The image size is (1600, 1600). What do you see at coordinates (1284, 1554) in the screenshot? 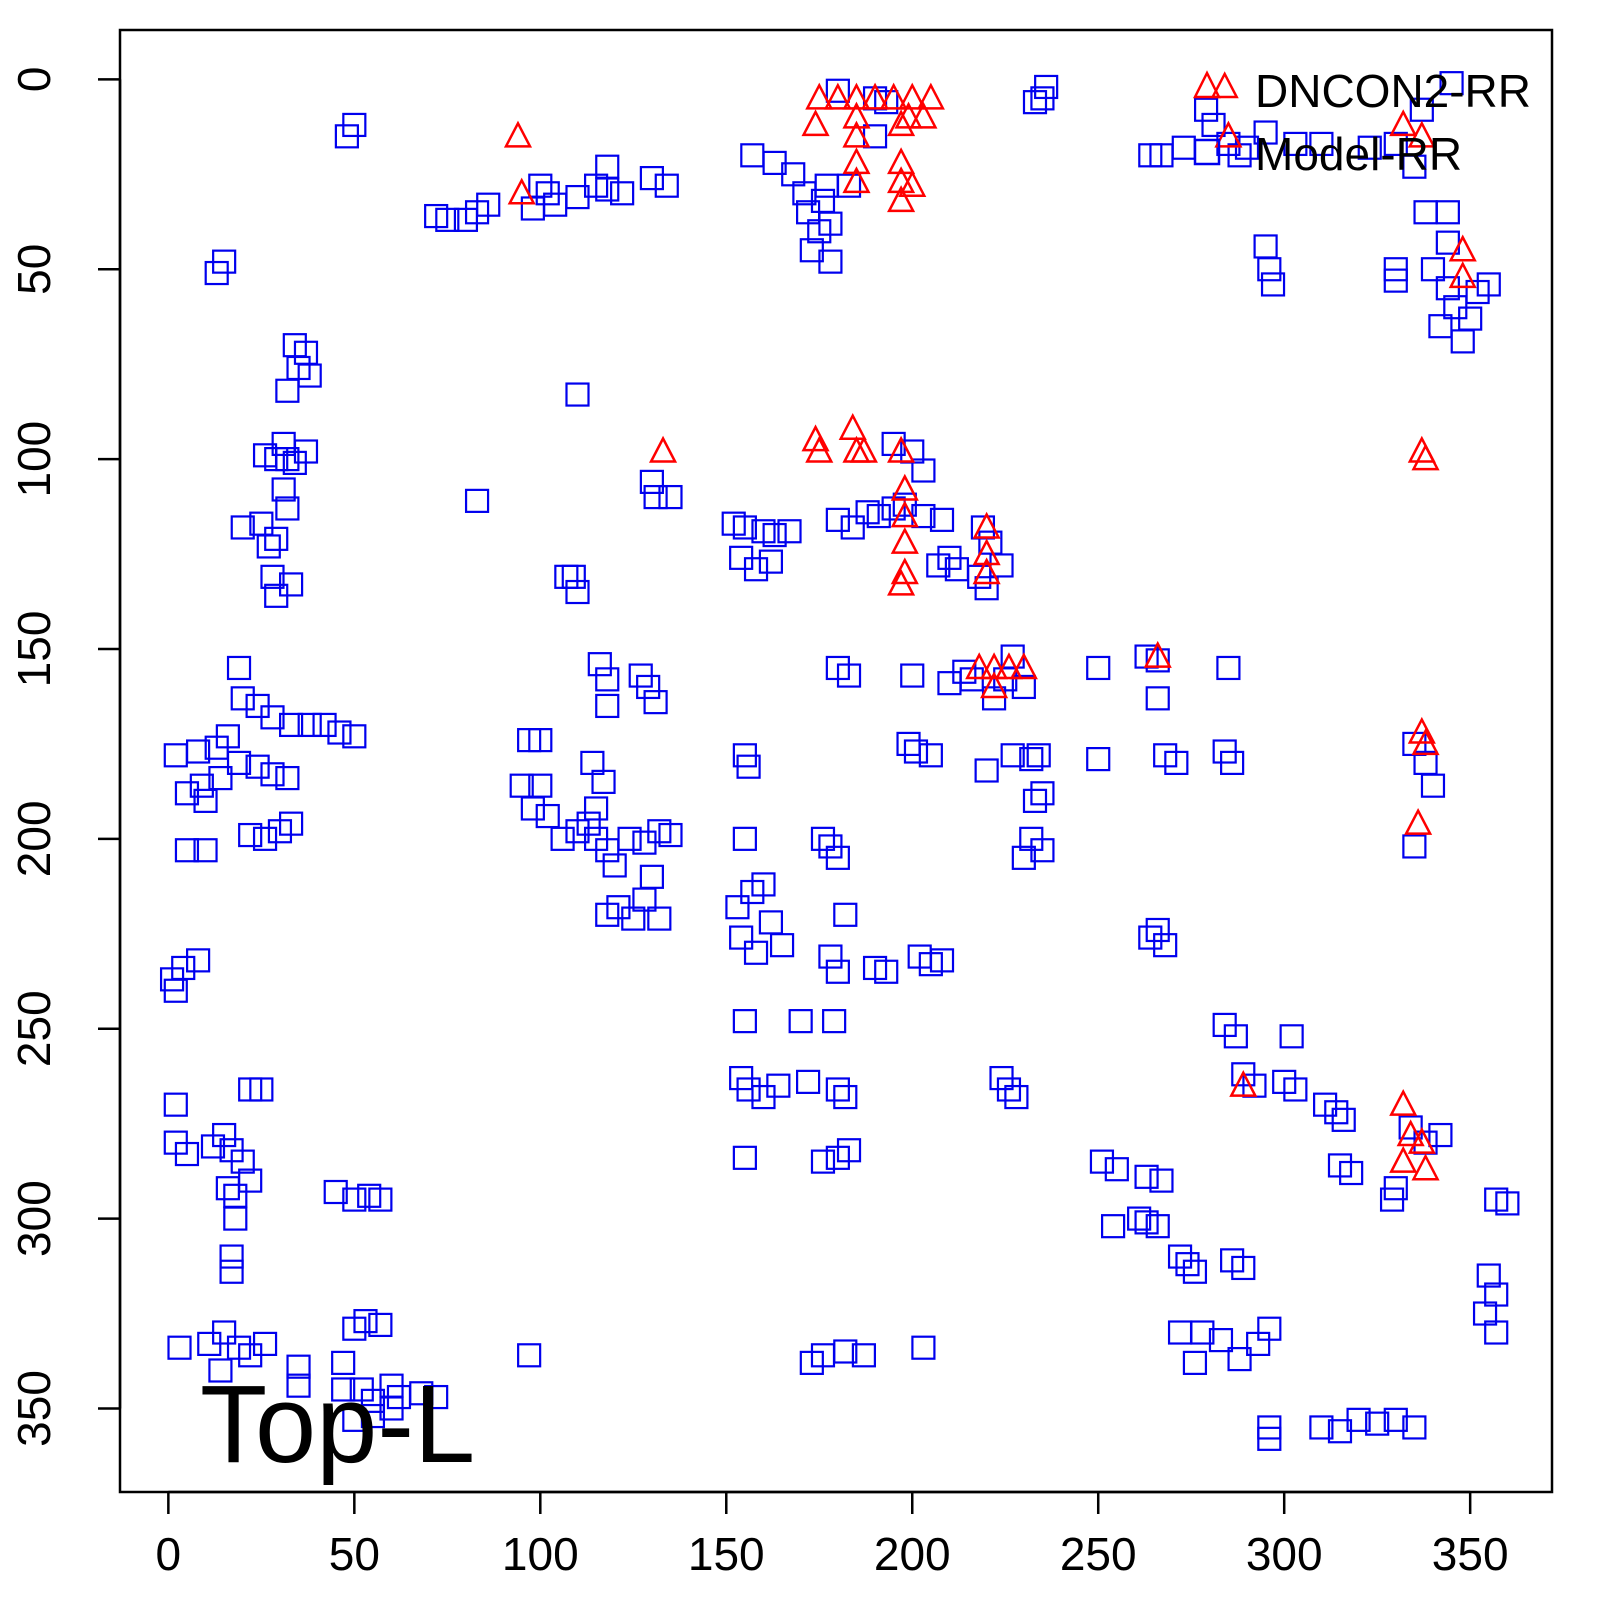
I see `x-tick-label: 300` at bounding box center [1284, 1554].